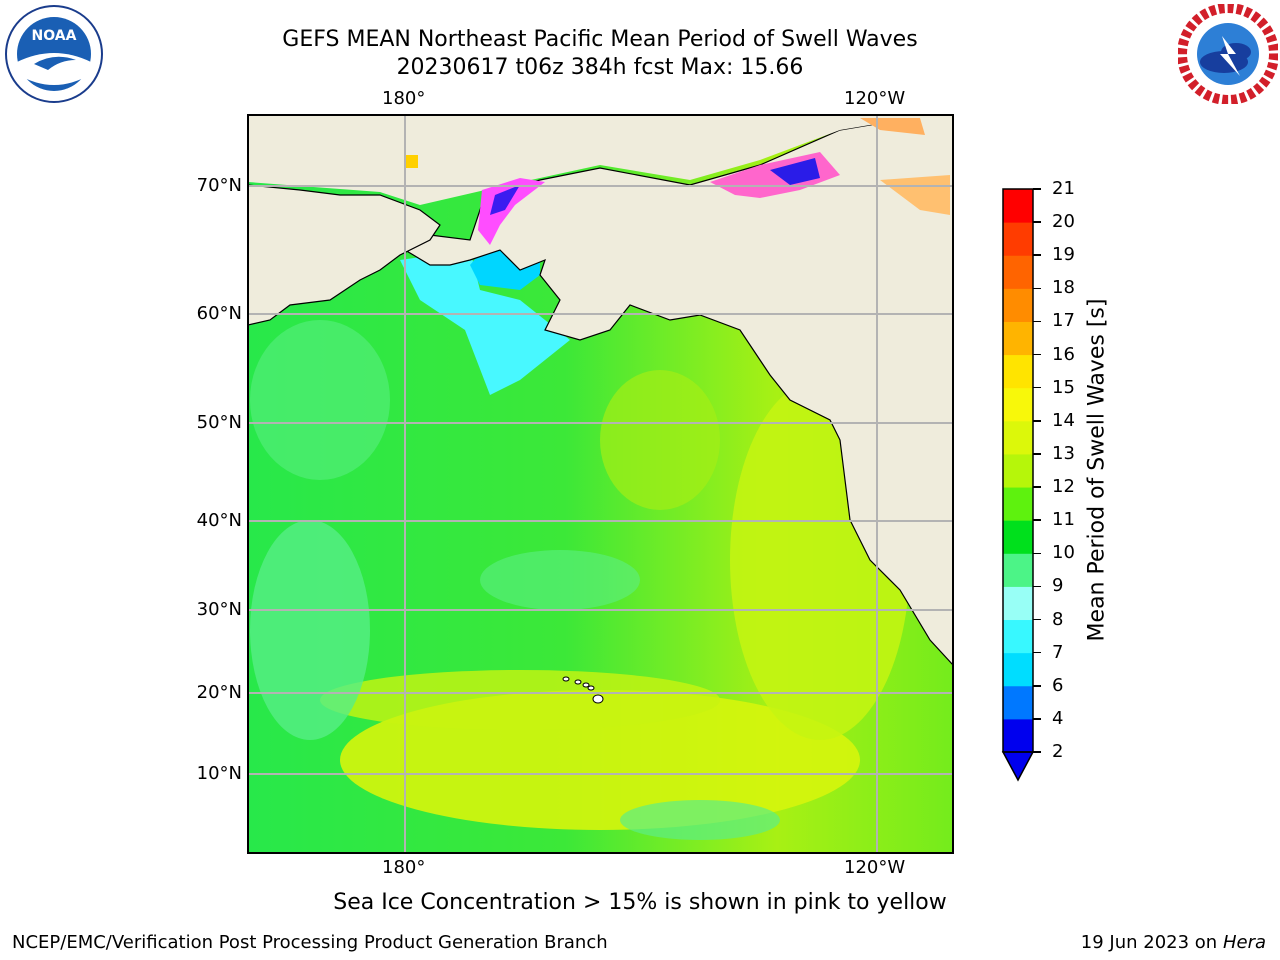 The height and width of the screenshot is (960, 1280). What do you see at coordinates (1063, 222) in the screenshot?
I see `colorbar-tick-label: 20` at bounding box center [1063, 222].